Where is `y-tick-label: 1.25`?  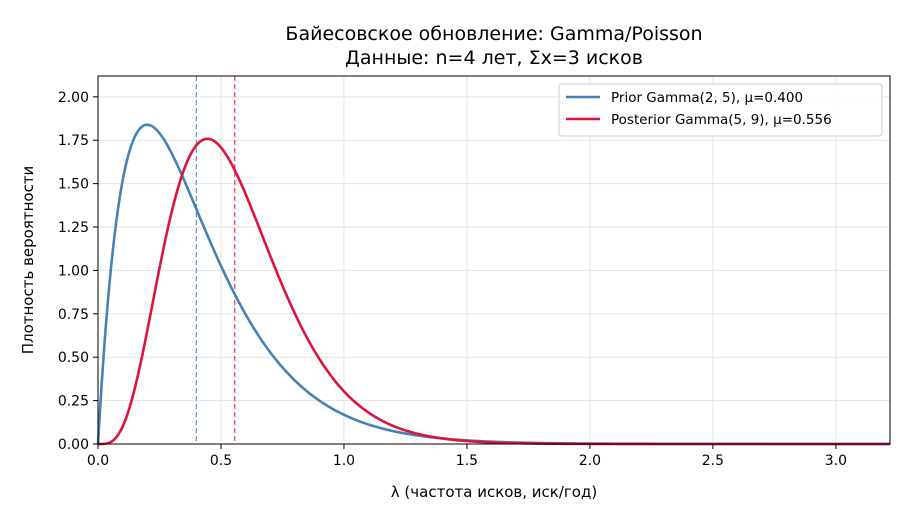 y-tick-label: 1.25 is located at coordinates (73, 228).